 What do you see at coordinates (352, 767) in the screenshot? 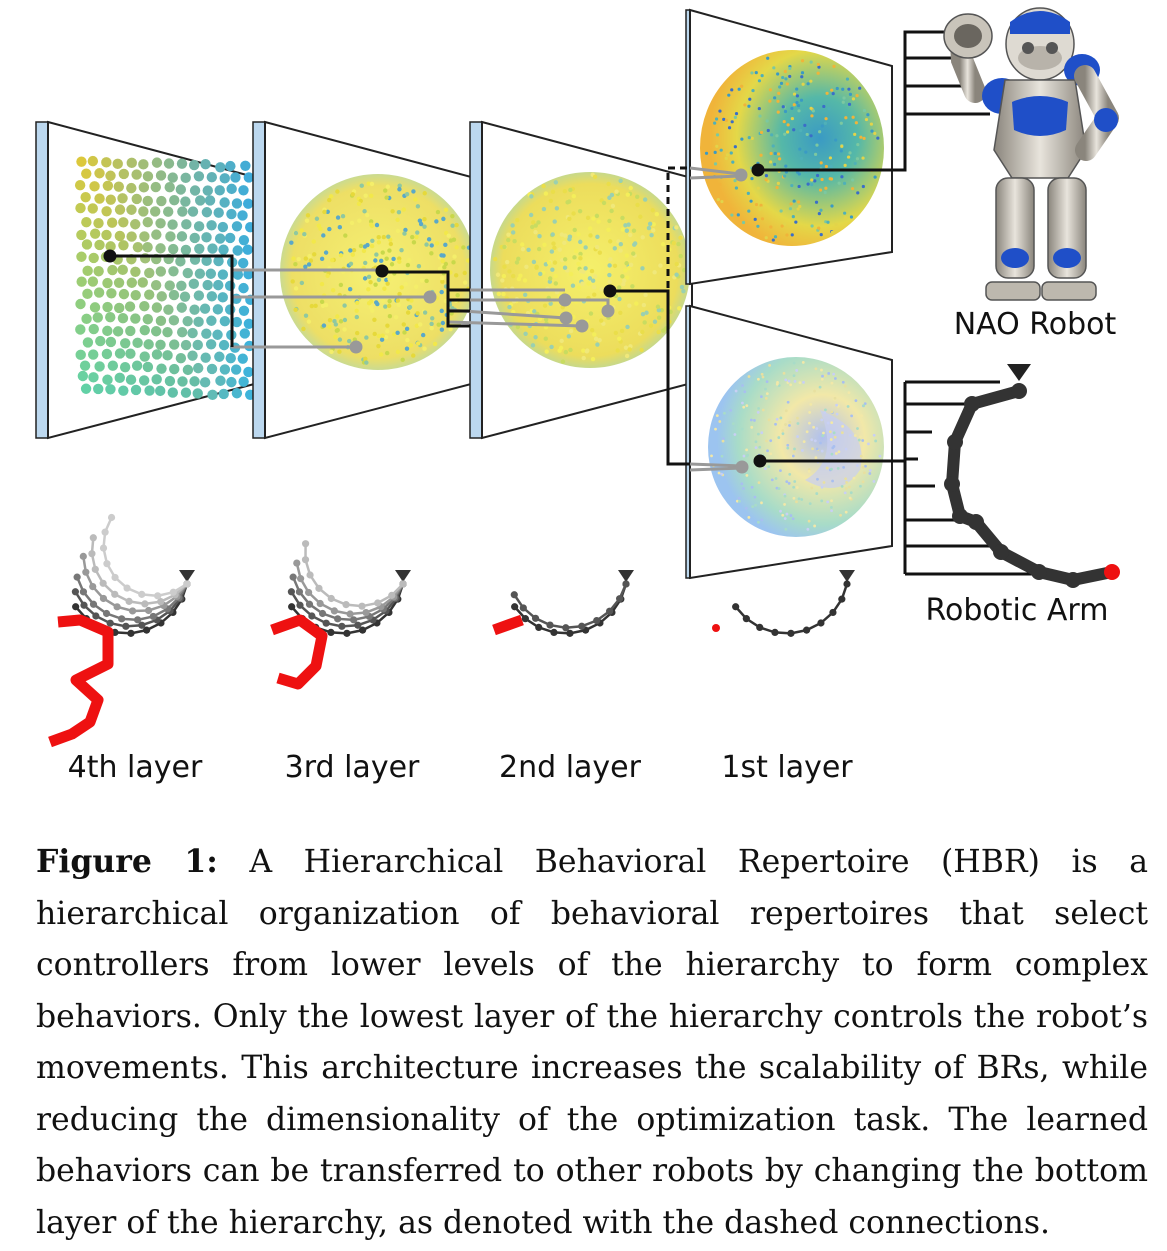
I see `layer-label-3rd: 3rd layer` at bounding box center [352, 767].